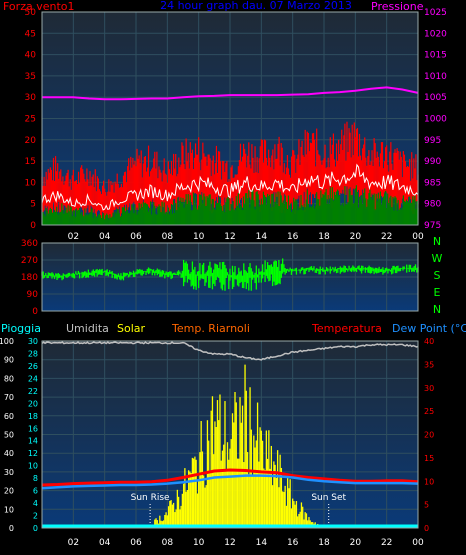  I want to click on temp-tick-label: 25, so click(429, 411).